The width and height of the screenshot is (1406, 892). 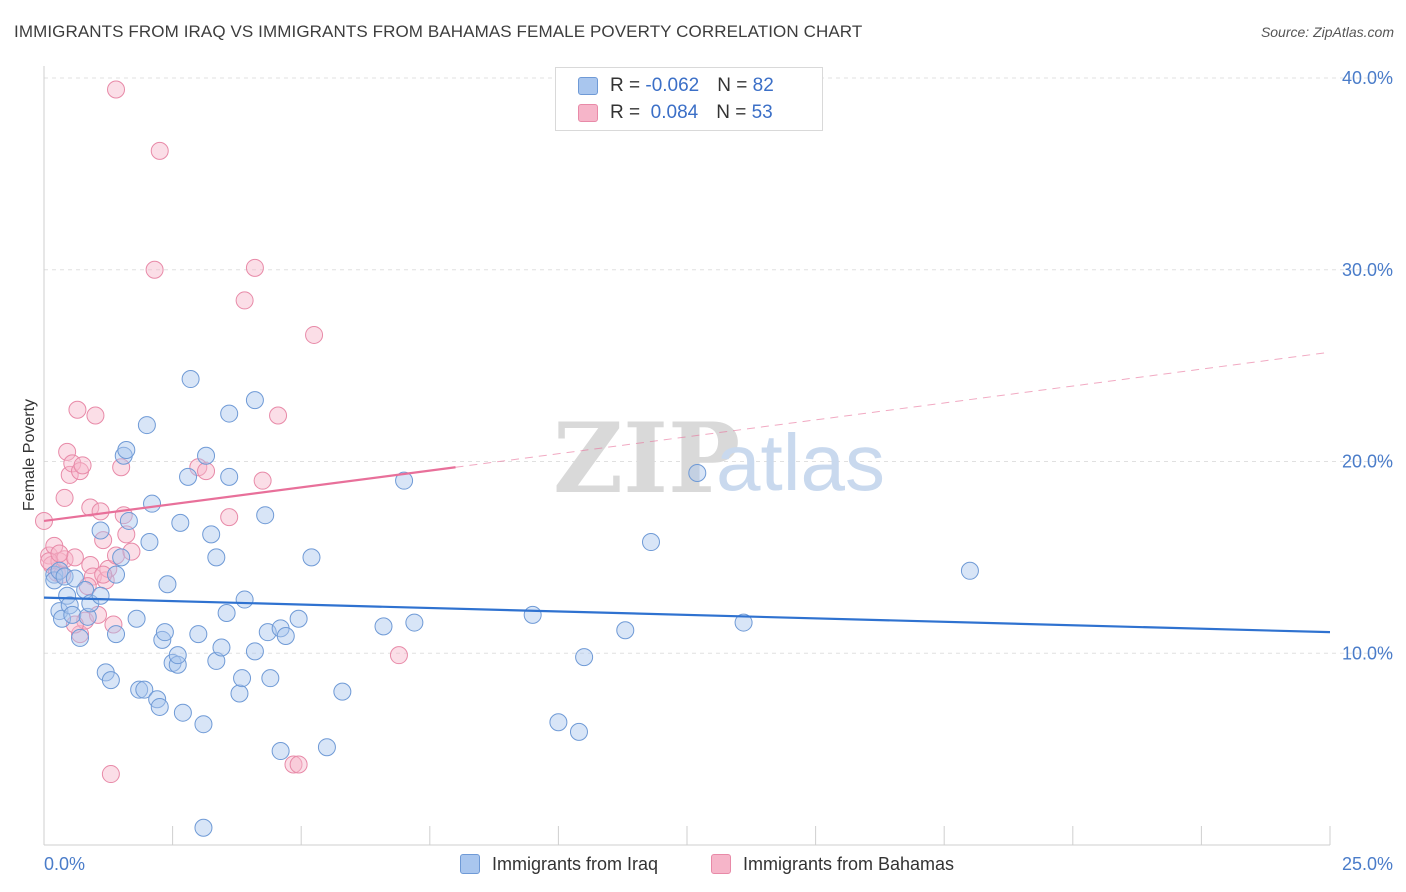 What do you see at coordinates (687, 615) in the screenshot?
I see `iraq-trend-line` at bounding box center [687, 615].